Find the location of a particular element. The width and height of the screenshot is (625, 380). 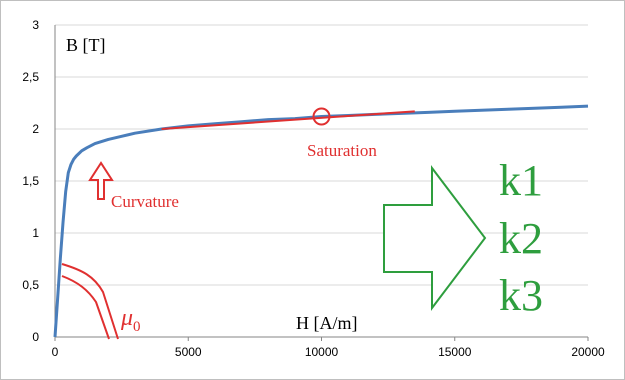

mu0-label: μ0 is located at coordinates (130, 320).